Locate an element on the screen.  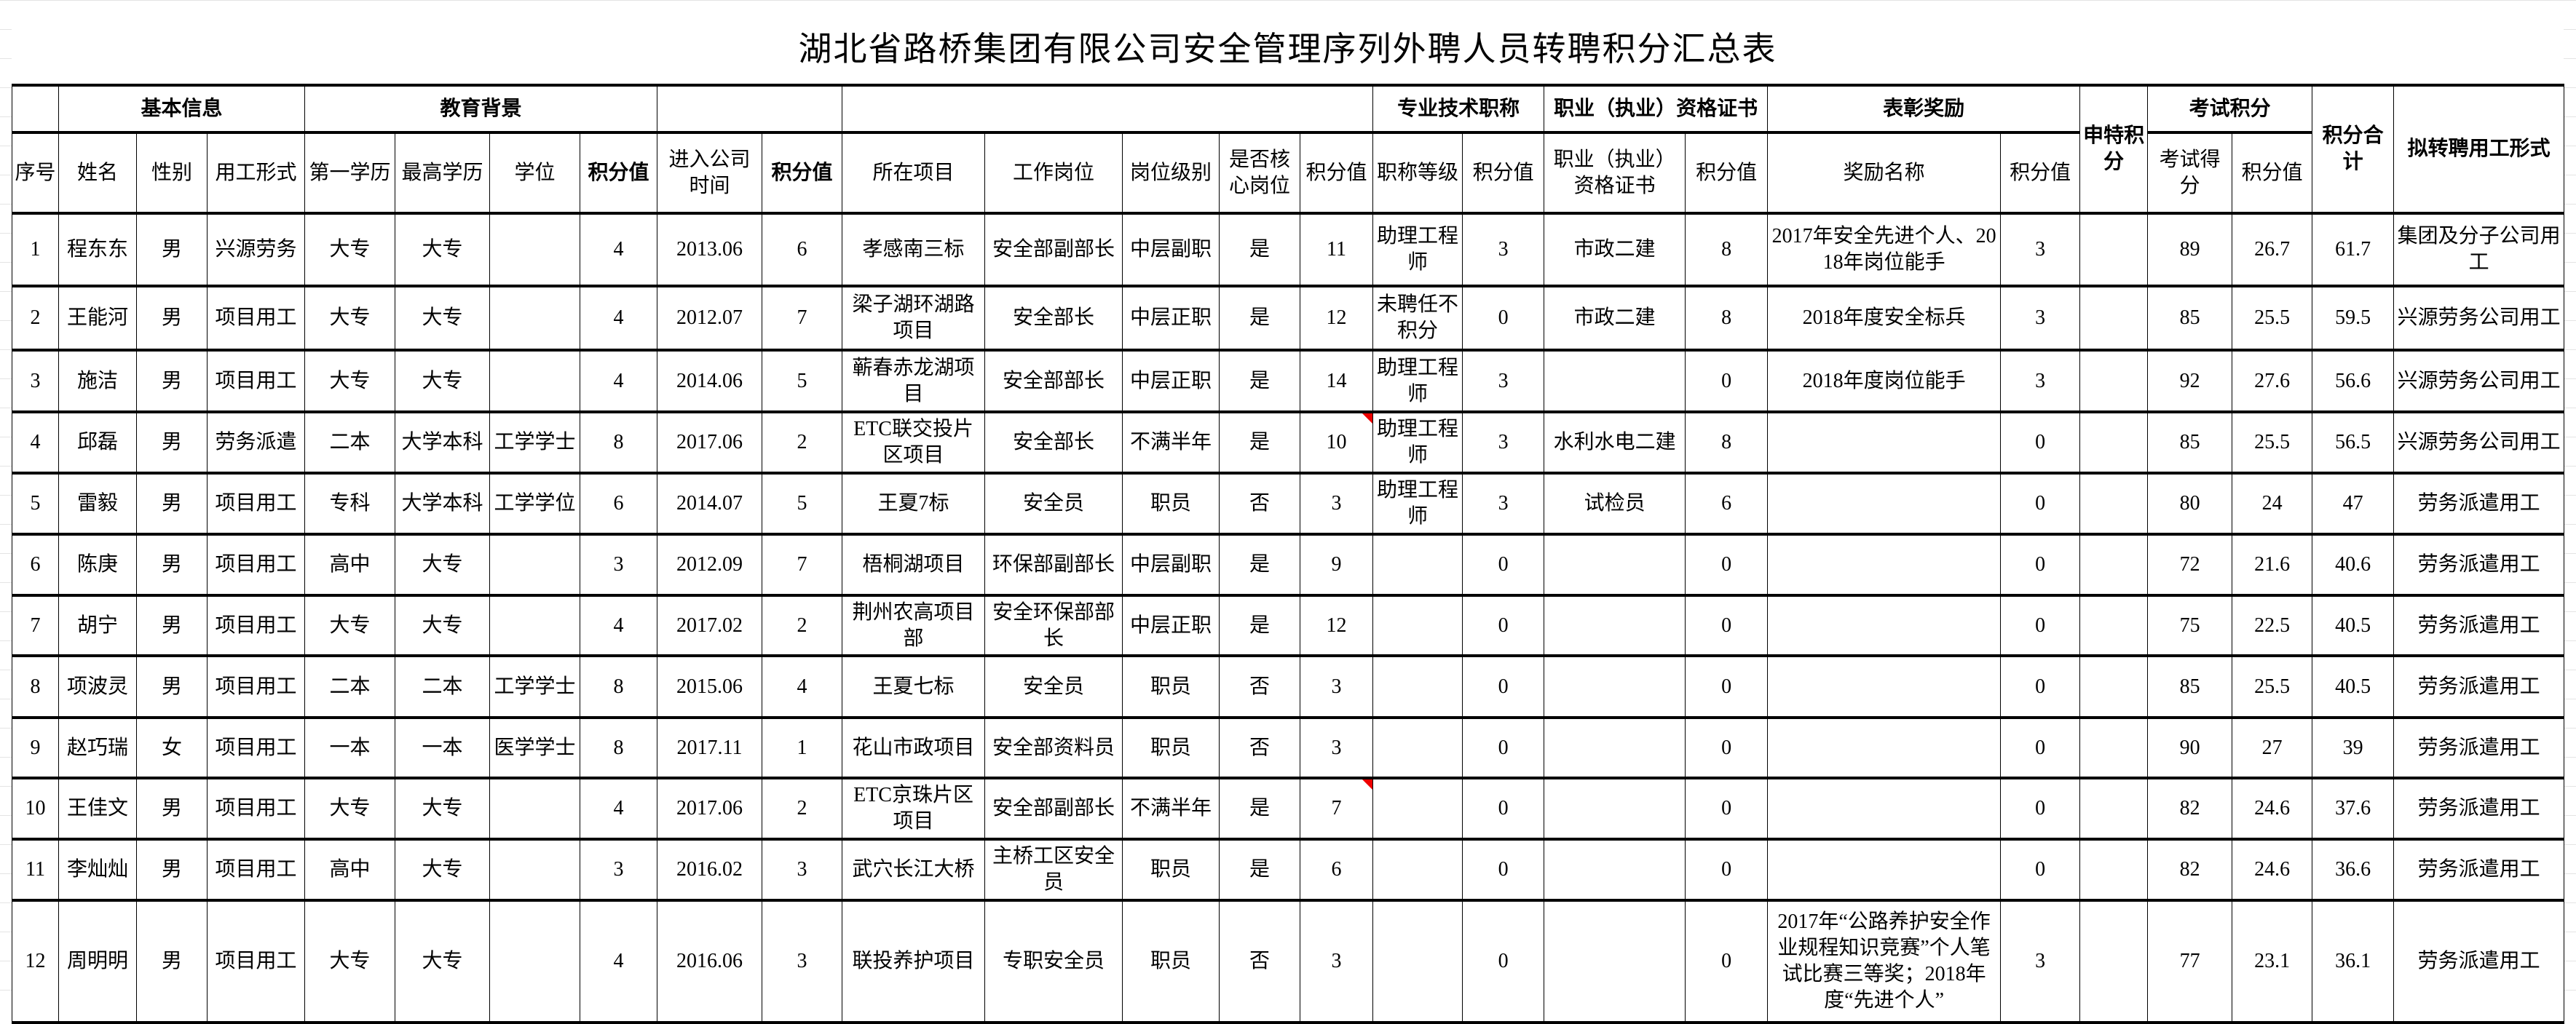
cell-title: 未聘任不积分 is located at coordinates (1417, 318).